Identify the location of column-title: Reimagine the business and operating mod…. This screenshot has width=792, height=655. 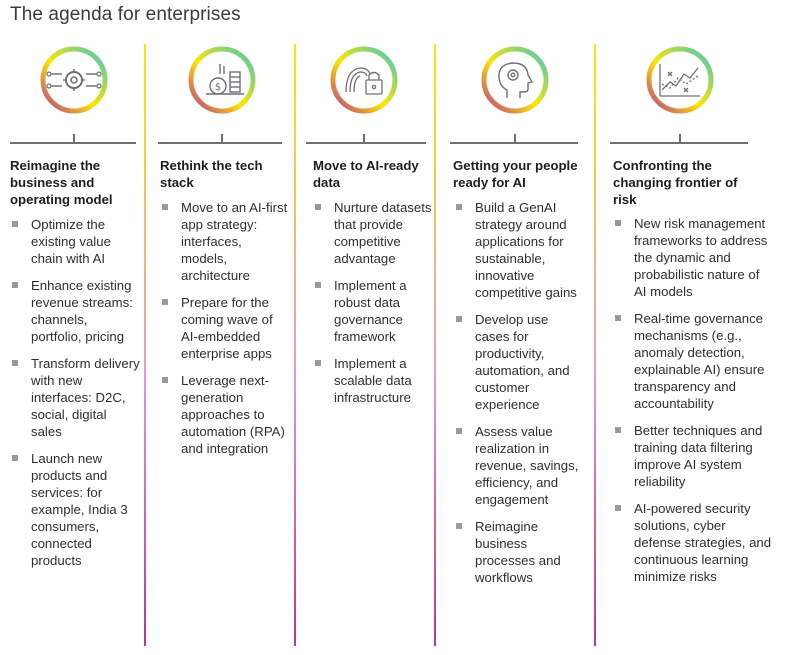
(61, 182).